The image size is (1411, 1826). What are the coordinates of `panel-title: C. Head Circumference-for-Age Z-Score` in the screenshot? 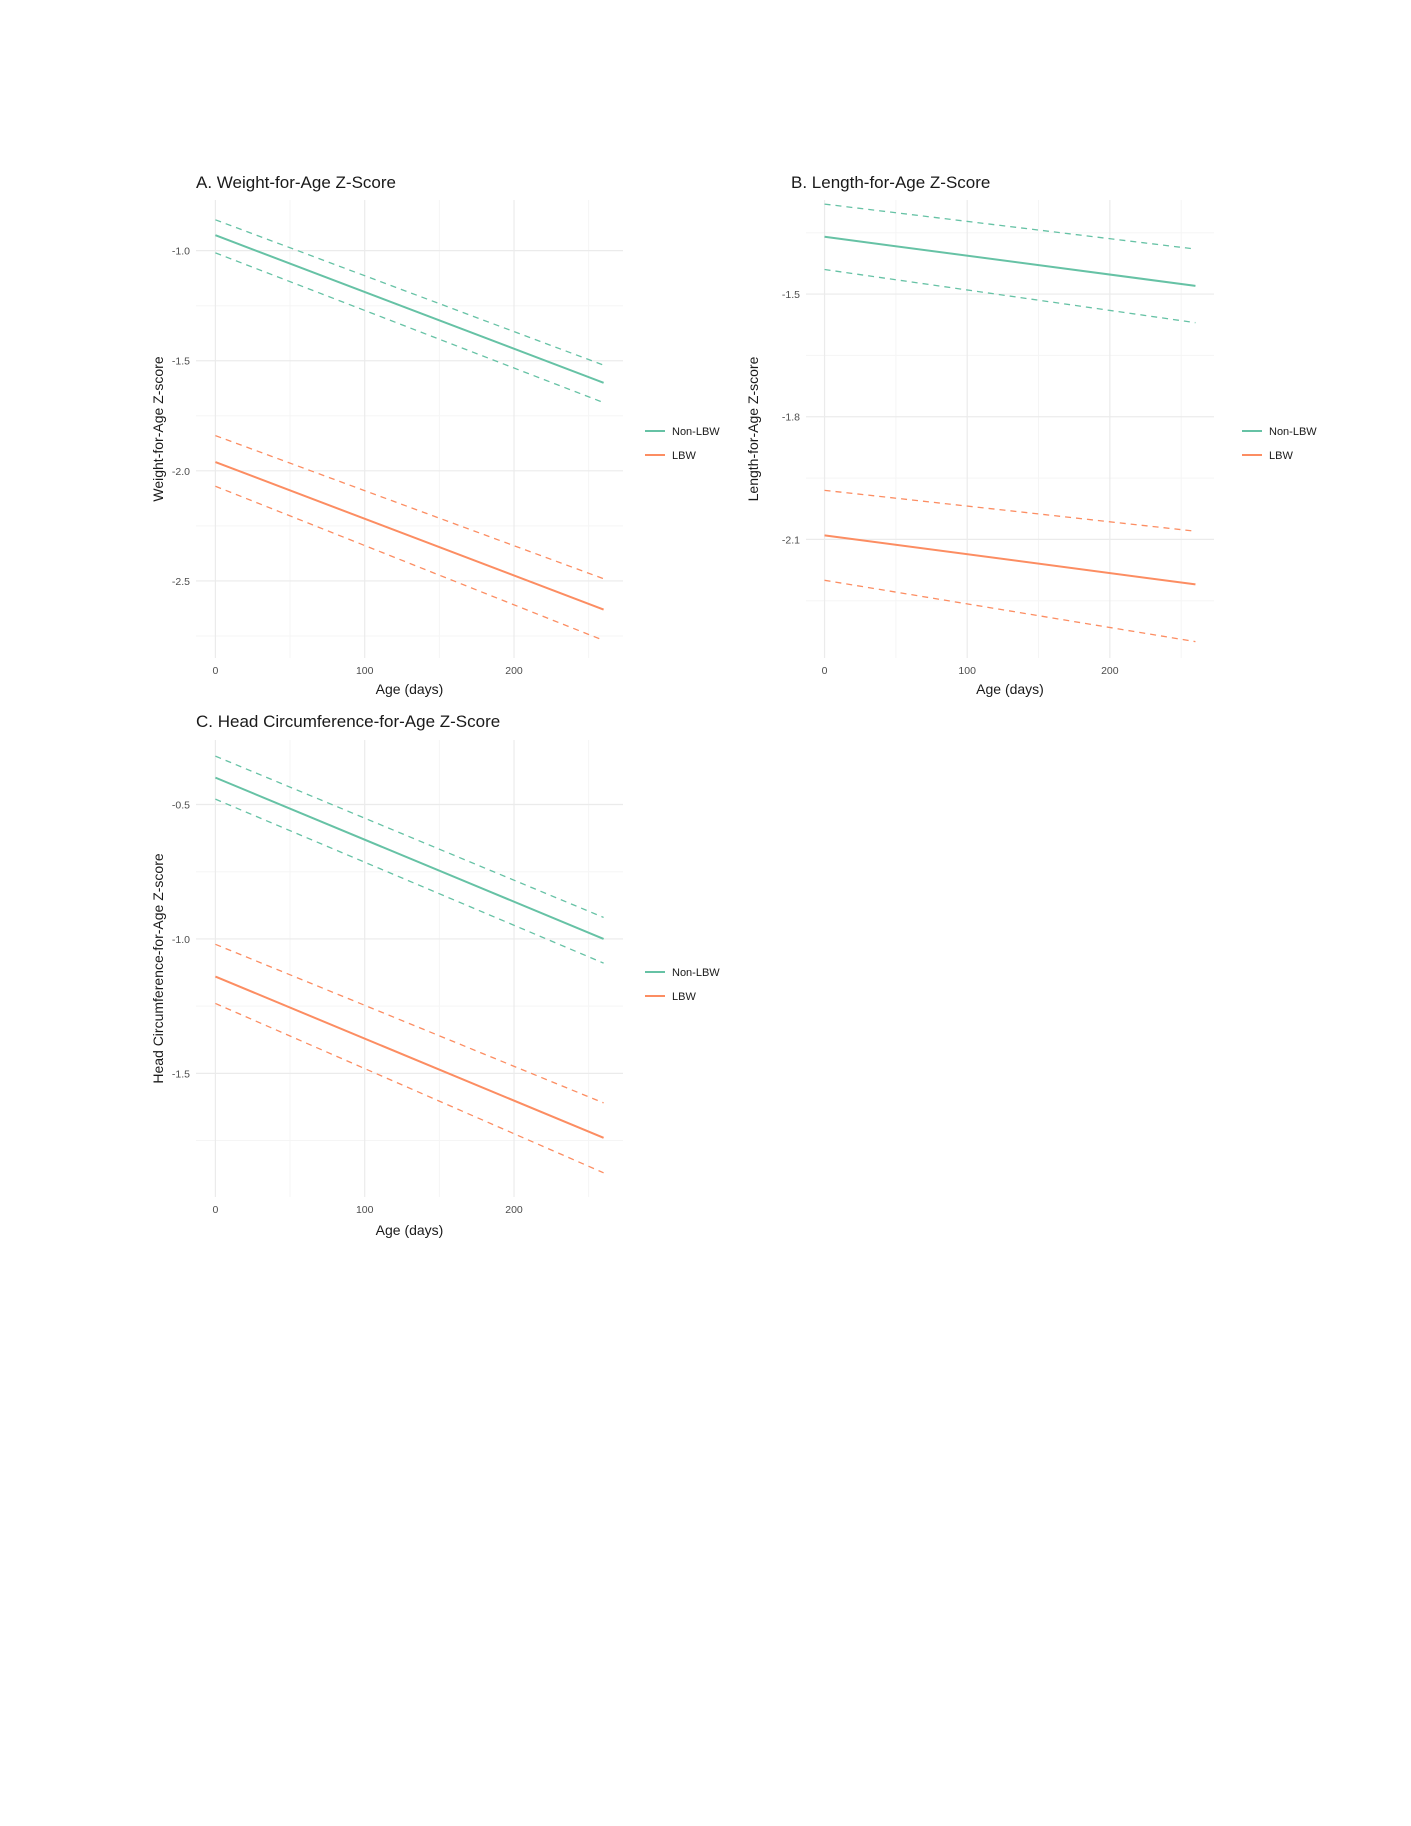 It's located at (348, 721).